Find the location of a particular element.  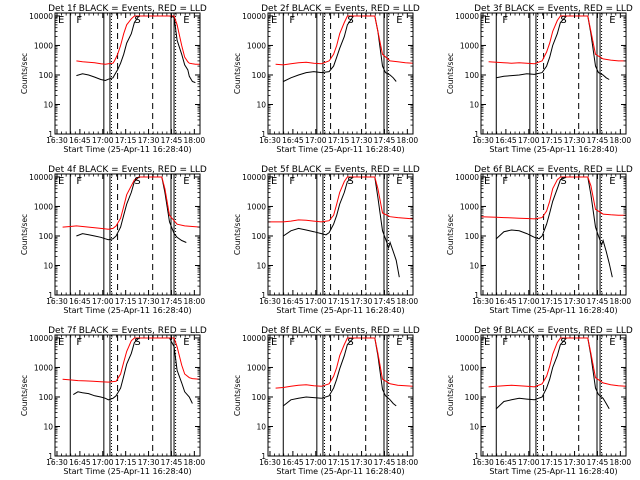

panel-title: Det 5f BLACK = Events, RED = LLD is located at coordinates (340, 170).